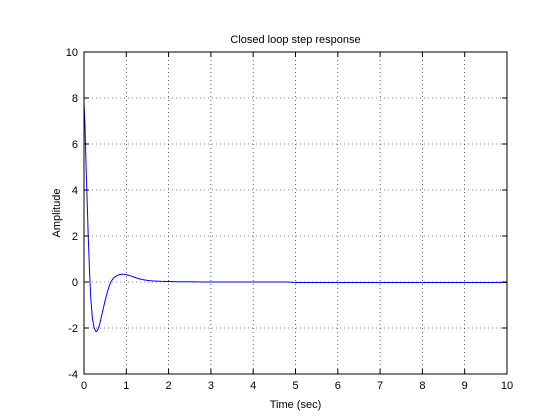 The image size is (560, 420). What do you see at coordinates (465, 386) in the screenshot?
I see `x-tick-label: 9` at bounding box center [465, 386].